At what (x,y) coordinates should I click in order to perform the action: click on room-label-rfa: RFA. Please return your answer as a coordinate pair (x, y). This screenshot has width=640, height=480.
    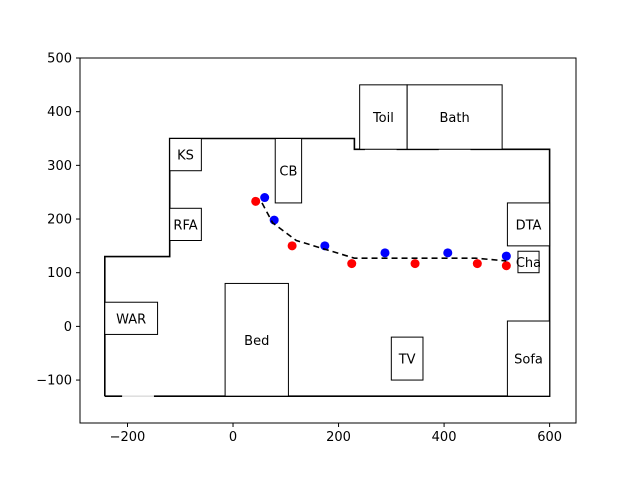
    Looking at the image, I should click on (185, 225).